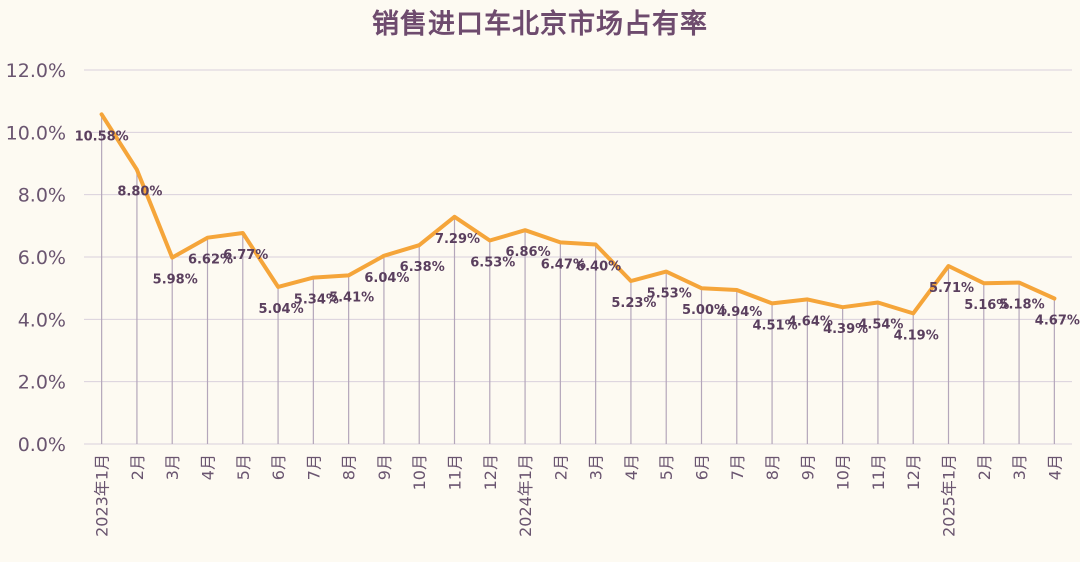 The width and height of the screenshot is (1080, 562). What do you see at coordinates (210, 260) in the screenshot?
I see `data-label: 6.62%` at bounding box center [210, 260].